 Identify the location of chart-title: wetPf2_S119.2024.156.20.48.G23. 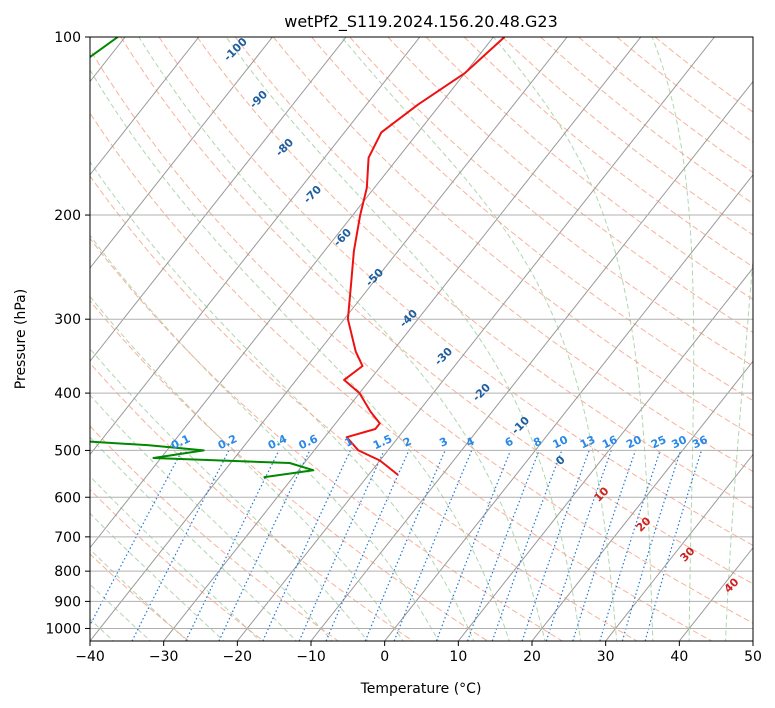
(421, 22).